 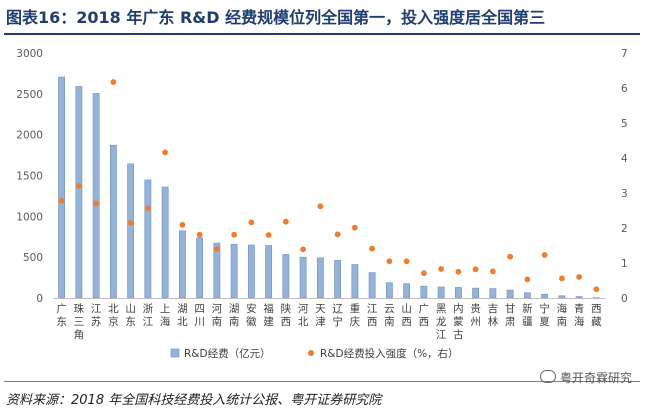 What do you see at coordinates (510, 315) in the screenshot?
I see `x-tick-label: 甘肃` at bounding box center [510, 315].